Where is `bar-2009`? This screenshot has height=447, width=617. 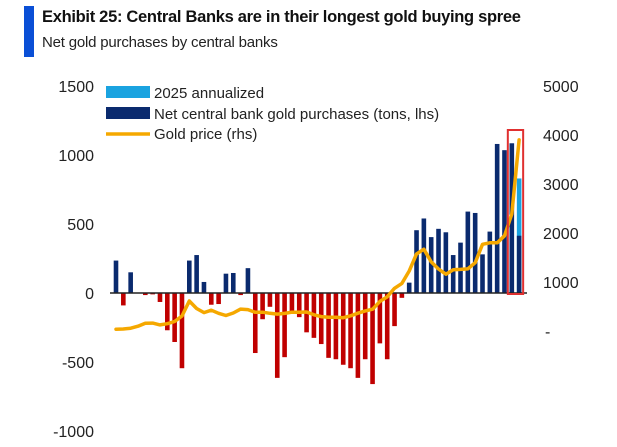
bar-2009 is located at coordinates (402, 295).